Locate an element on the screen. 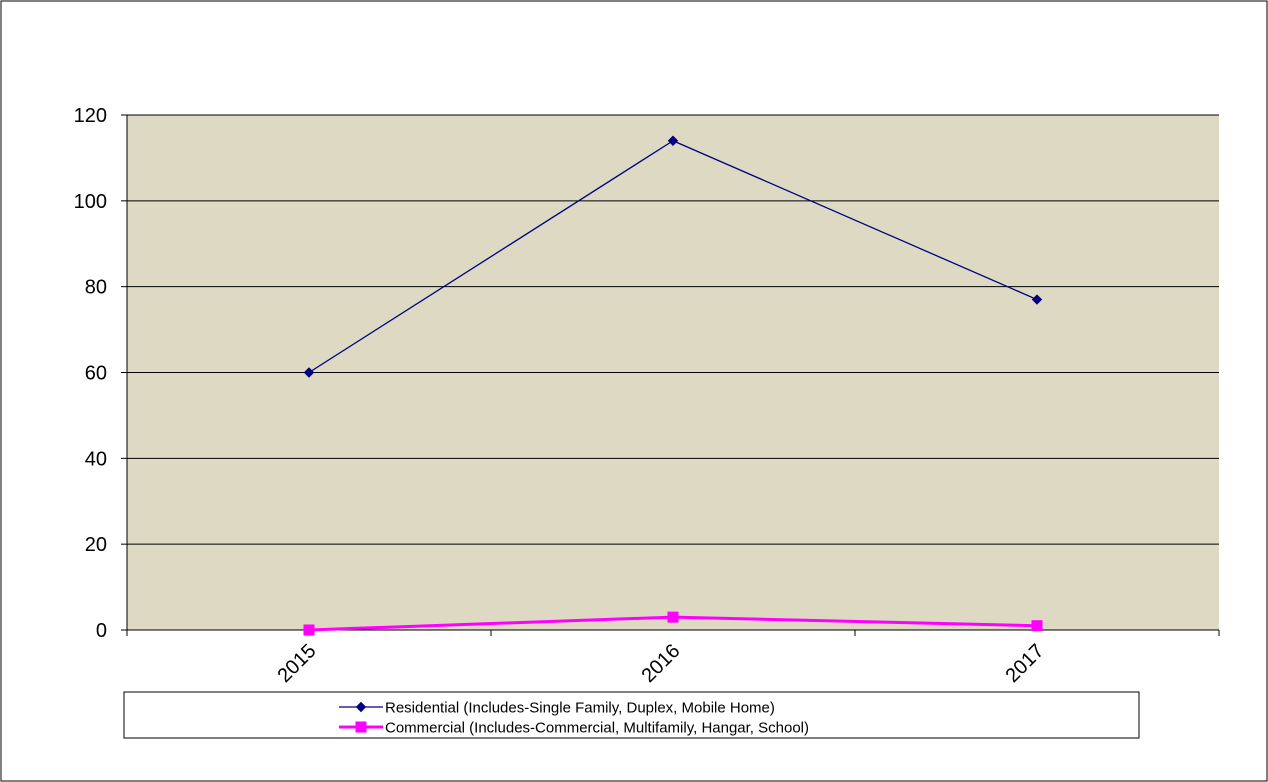 The height and width of the screenshot is (782, 1268). y-axis-ticks: 0 20 40 60 80 100 120 is located at coordinates (100, 373).